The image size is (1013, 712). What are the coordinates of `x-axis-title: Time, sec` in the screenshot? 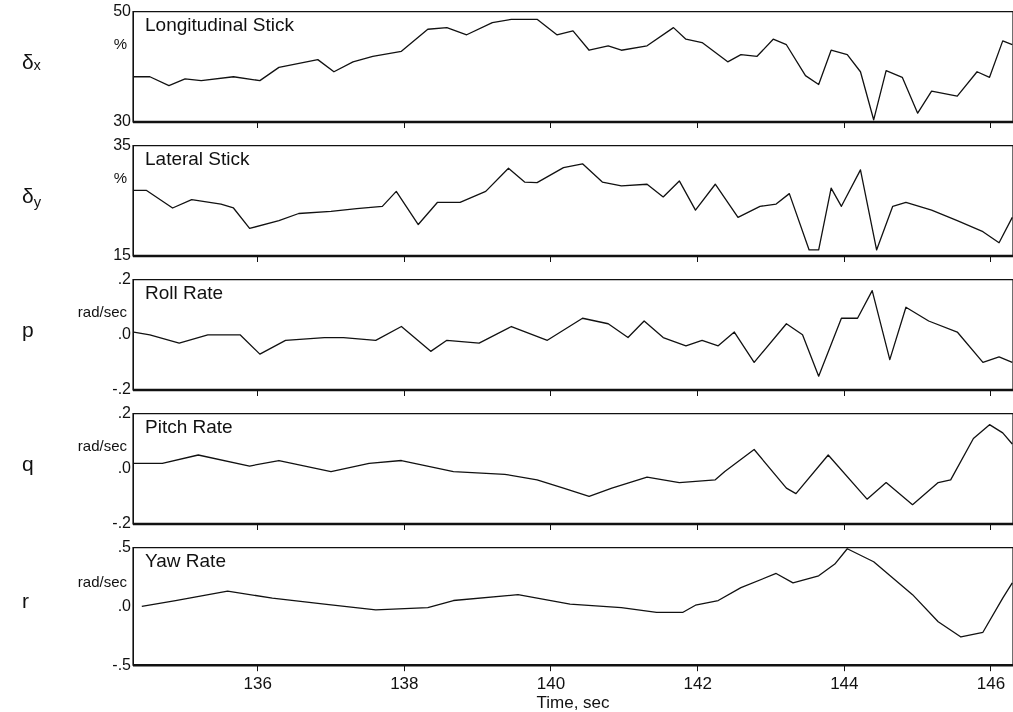 It's located at (573, 702).